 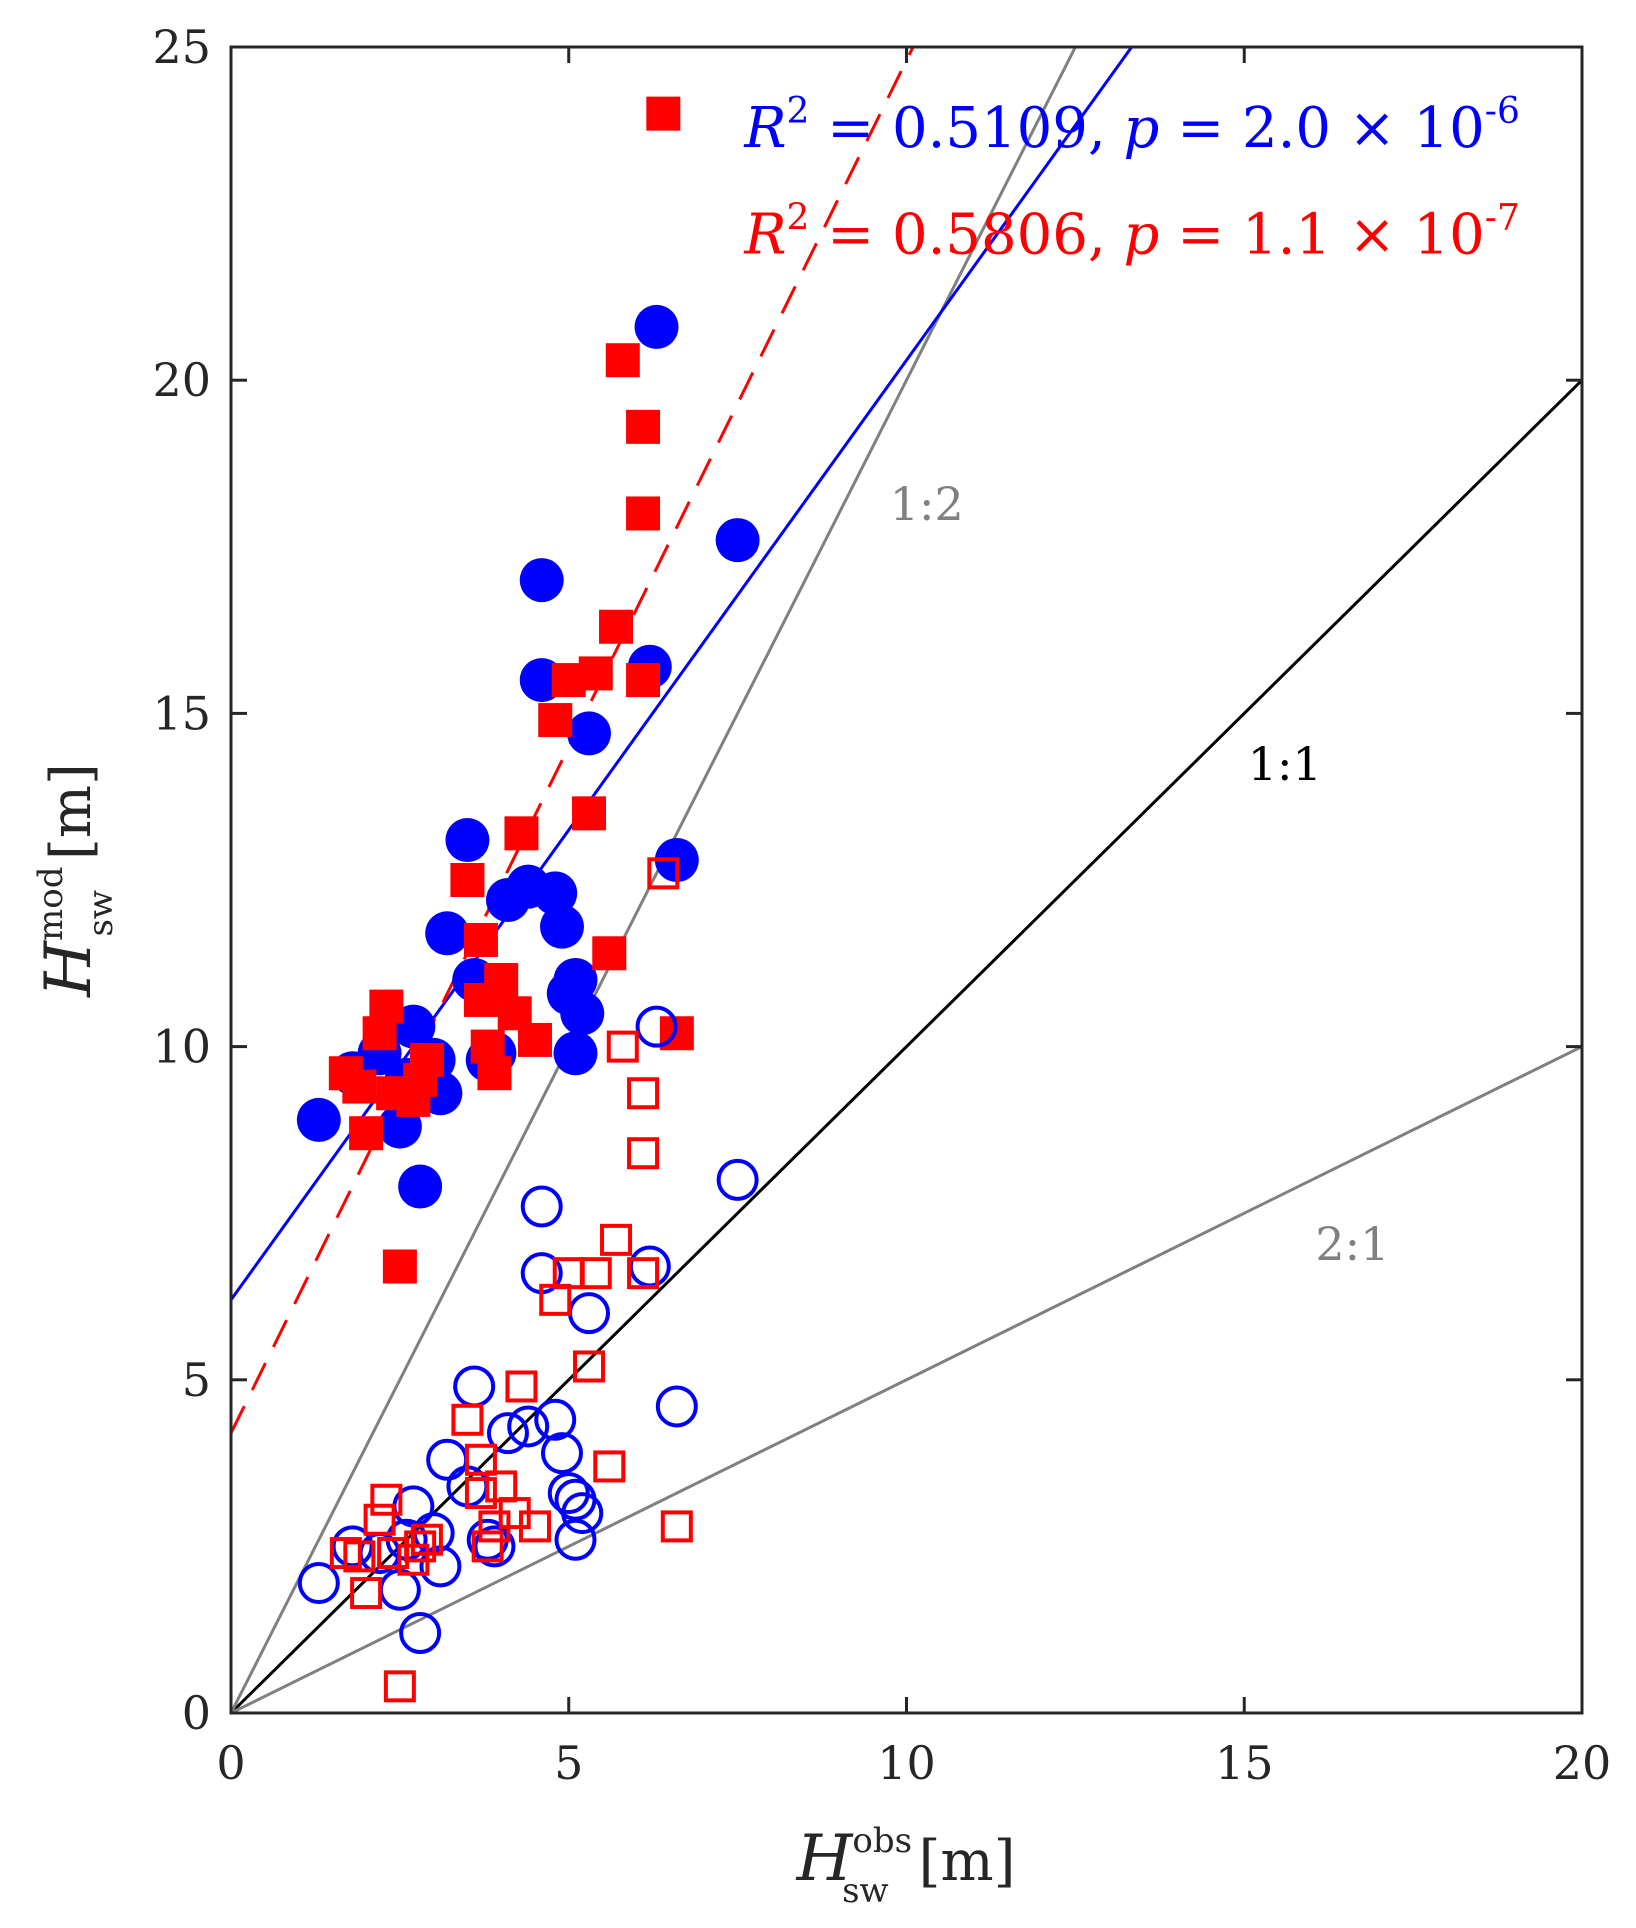 I want to click on fit-annotation-0: R2 = 0.5109, p = 2.0 × 10-6, so click(x=1131, y=126).